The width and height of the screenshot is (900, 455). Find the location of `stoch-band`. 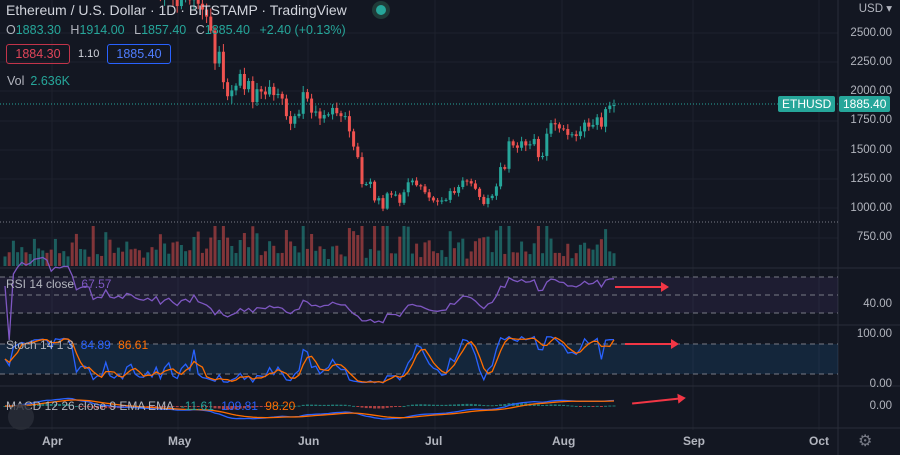

stoch-band is located at coordinates (419, 359).